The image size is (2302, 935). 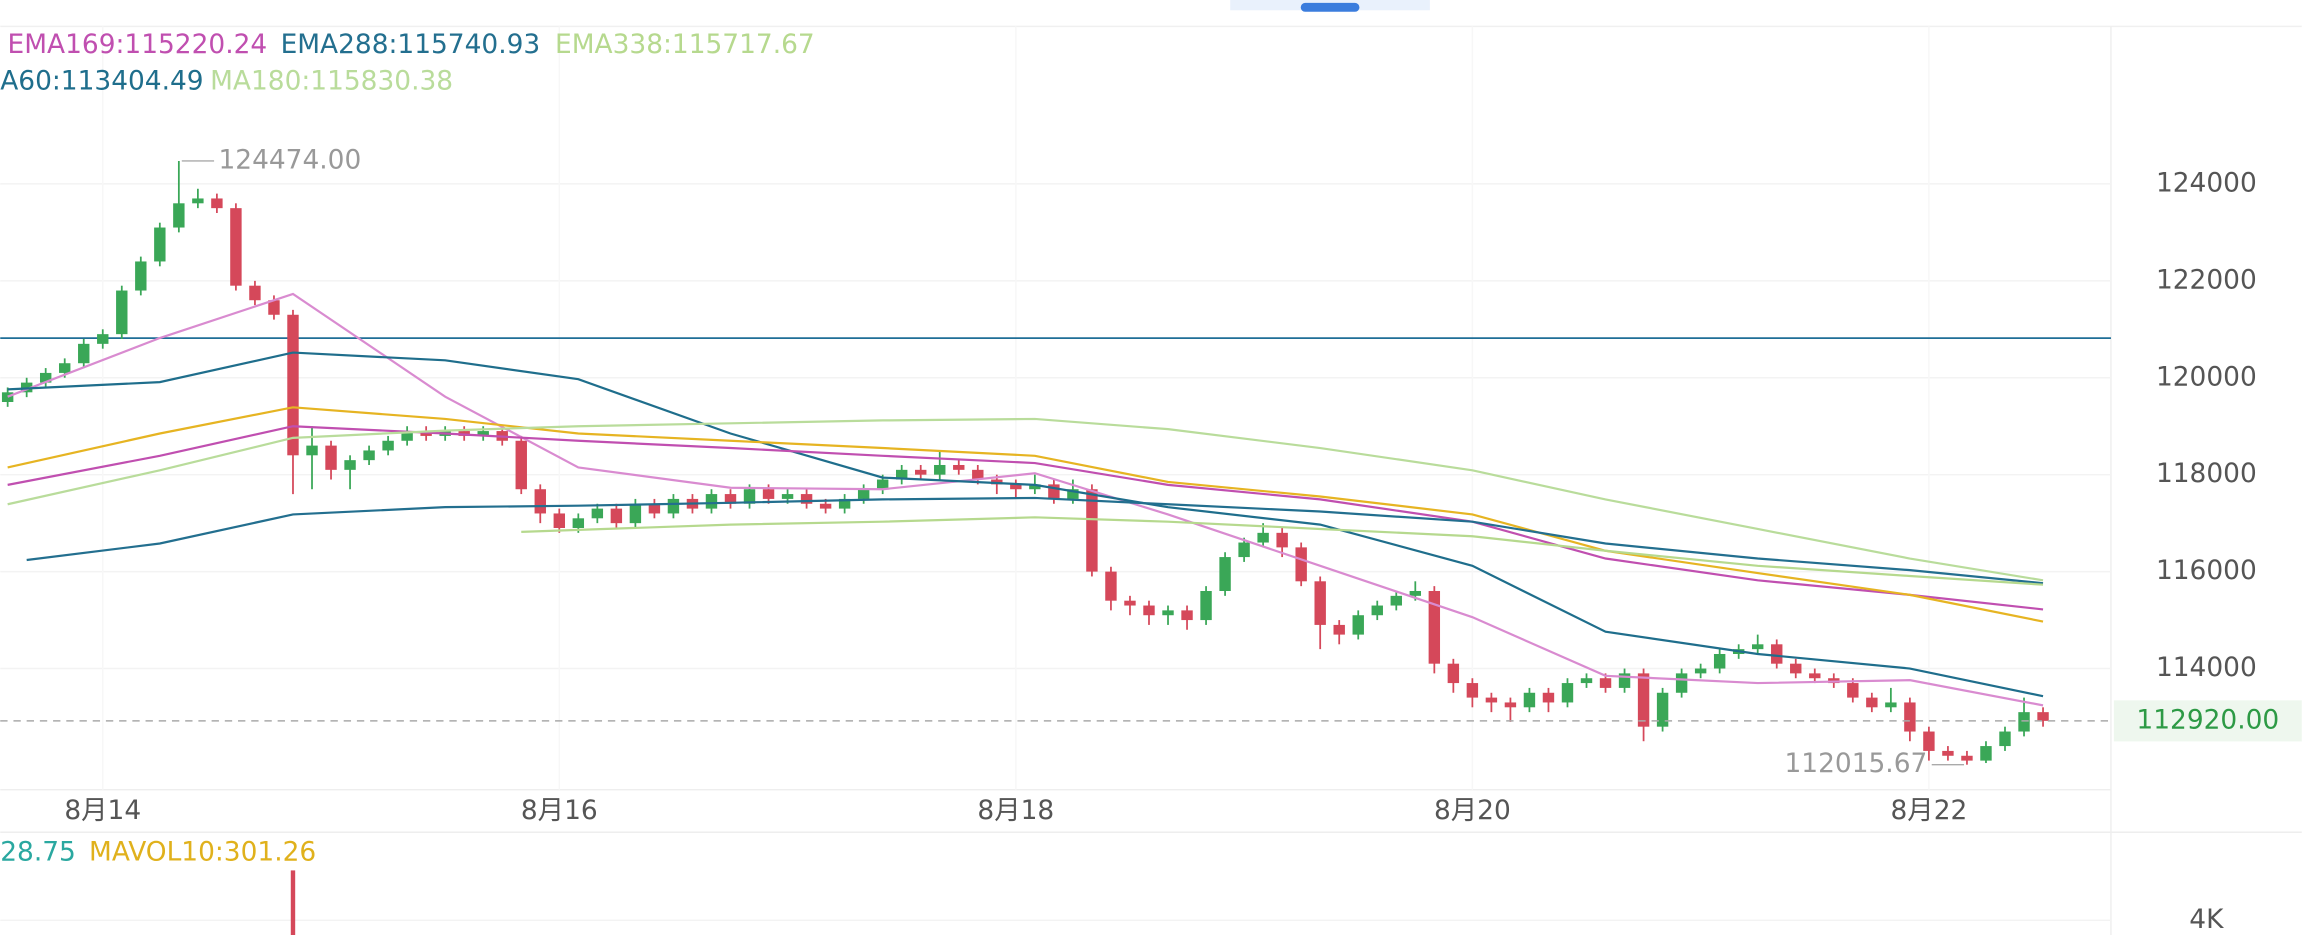 I want to click on x-tick-label: 8月16, so click(x=559, y=810).